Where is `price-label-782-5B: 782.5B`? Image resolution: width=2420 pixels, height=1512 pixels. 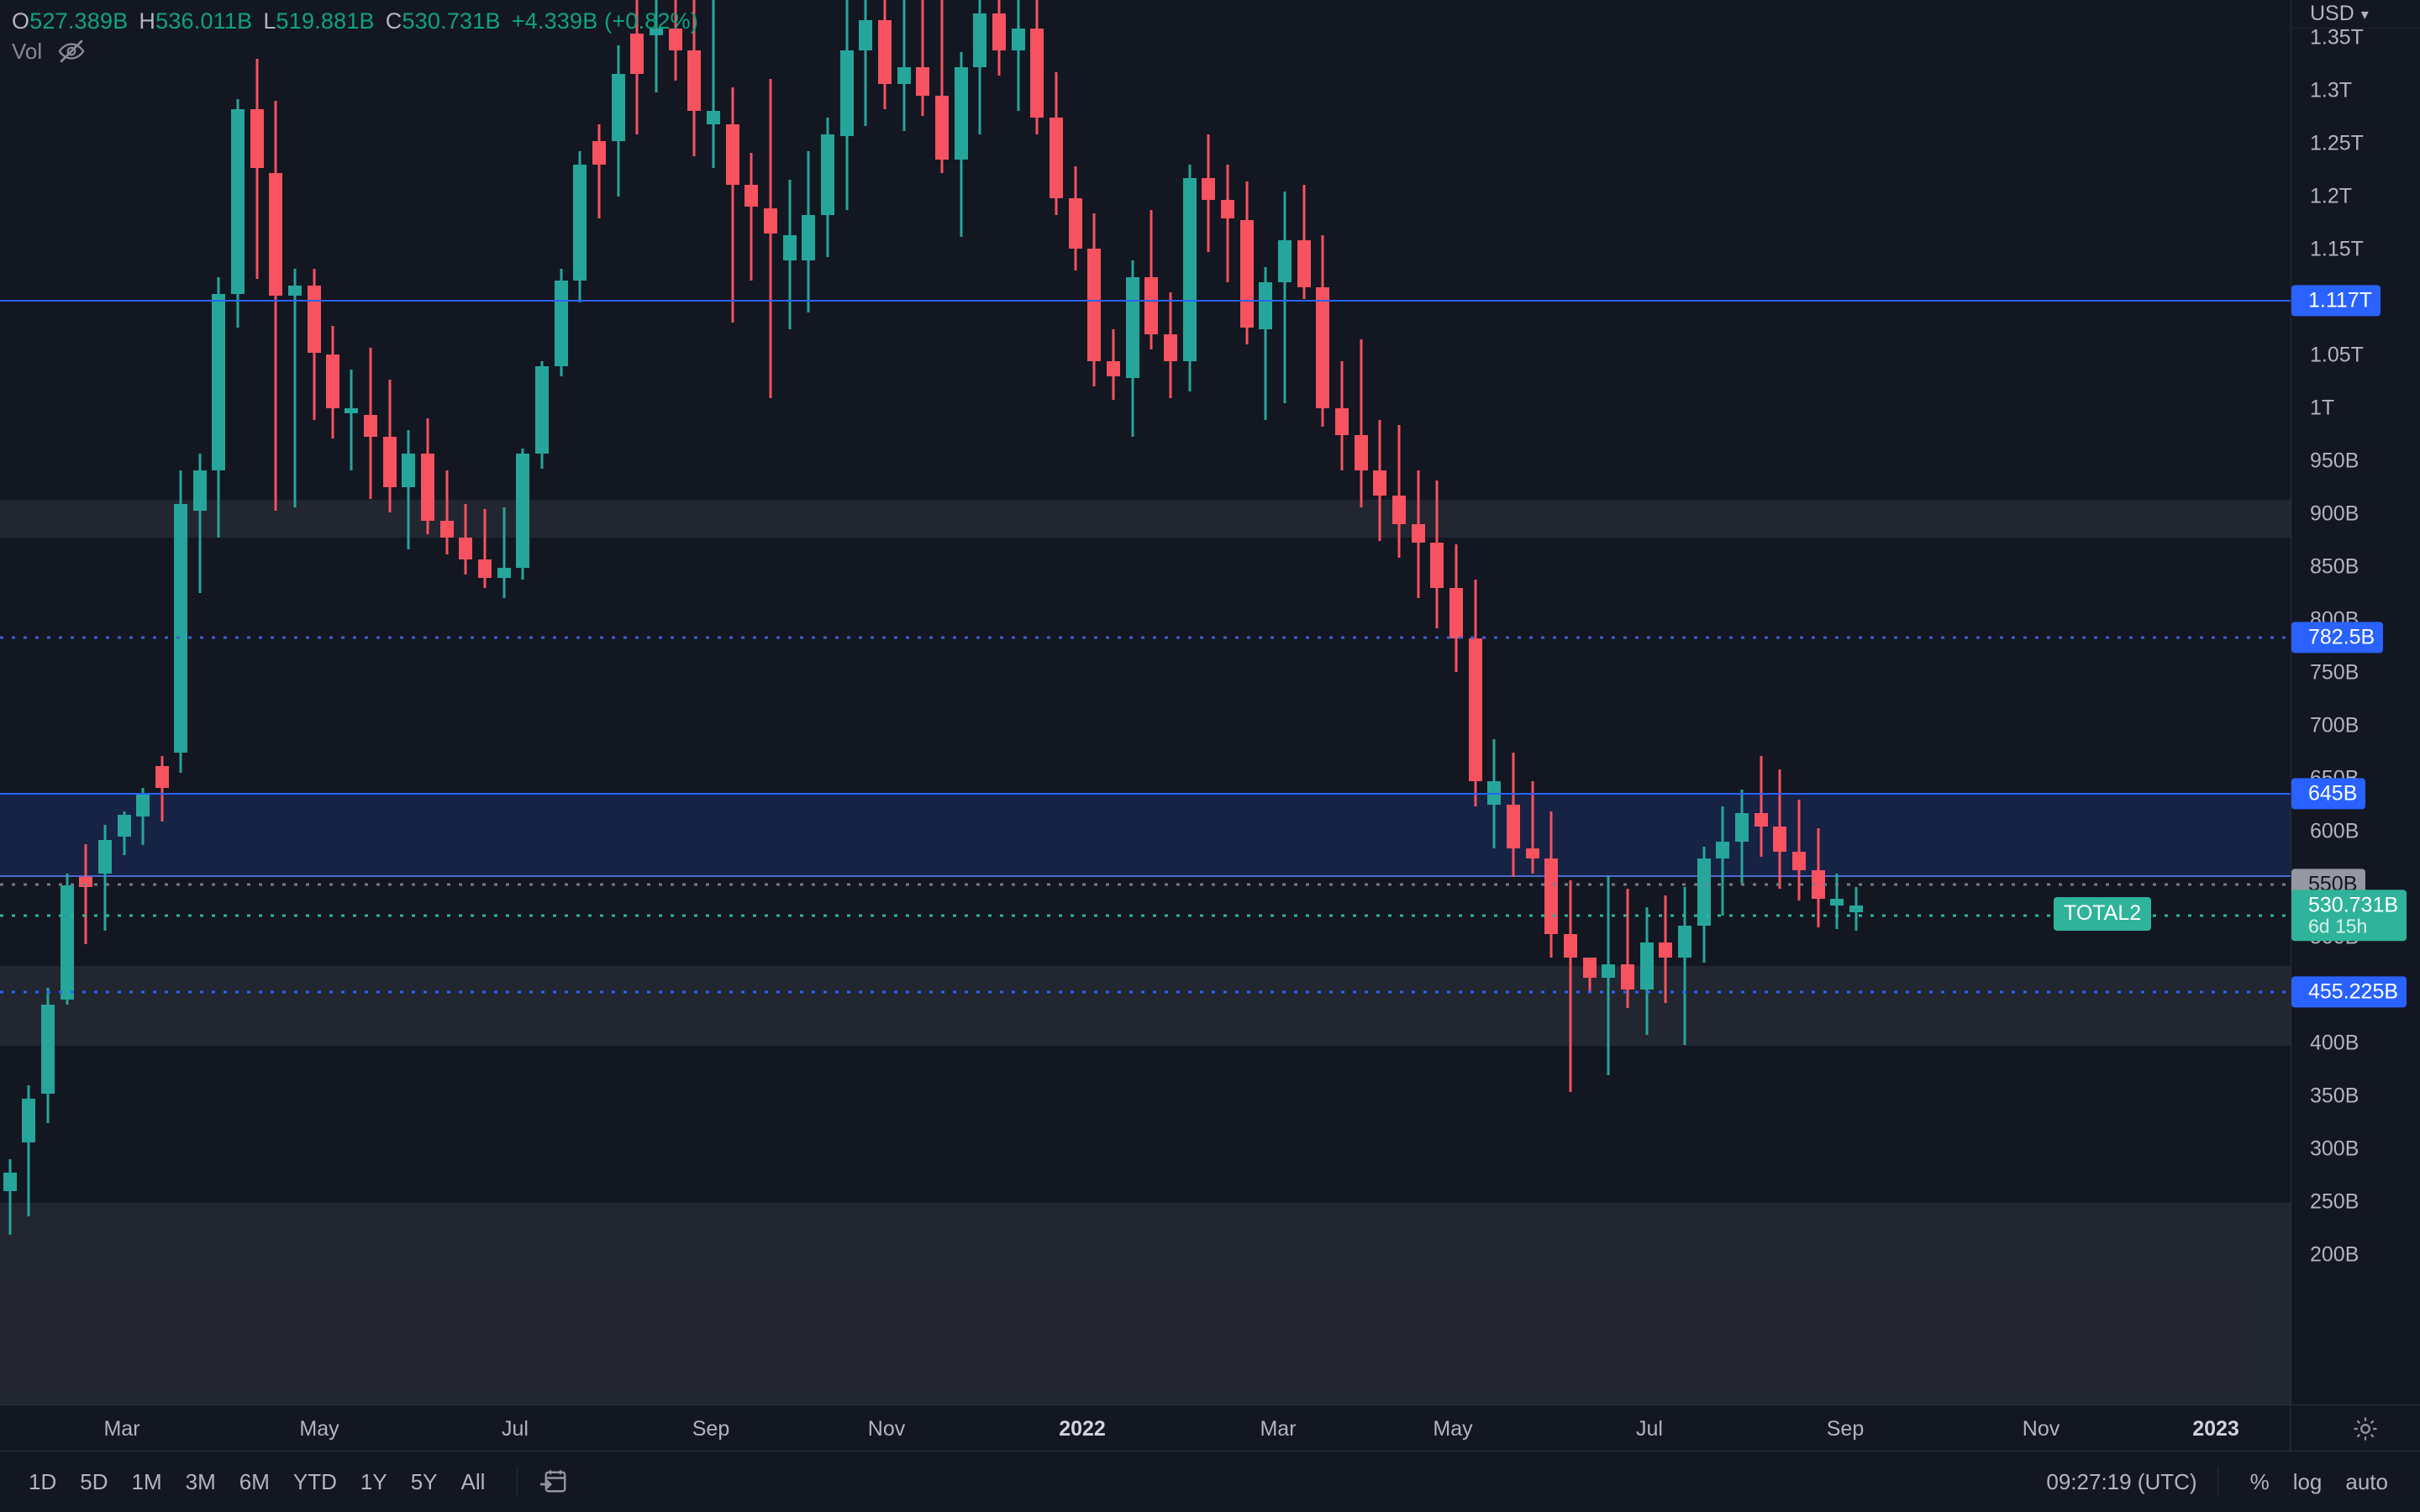 price-label-782-5B: 782.5B is located at coordinates (2337, 638).